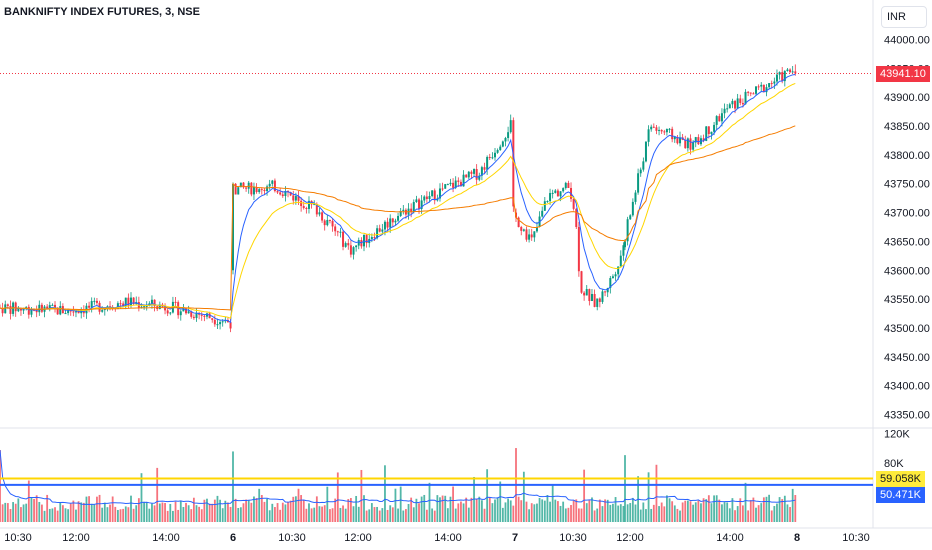 Image resolution: width=932 pixels, height=550 pixels. What do you see at coordinates (897, 435) in the screenshot?
I see `volume-tick-label: 120K` at bounding box center [897, 435].